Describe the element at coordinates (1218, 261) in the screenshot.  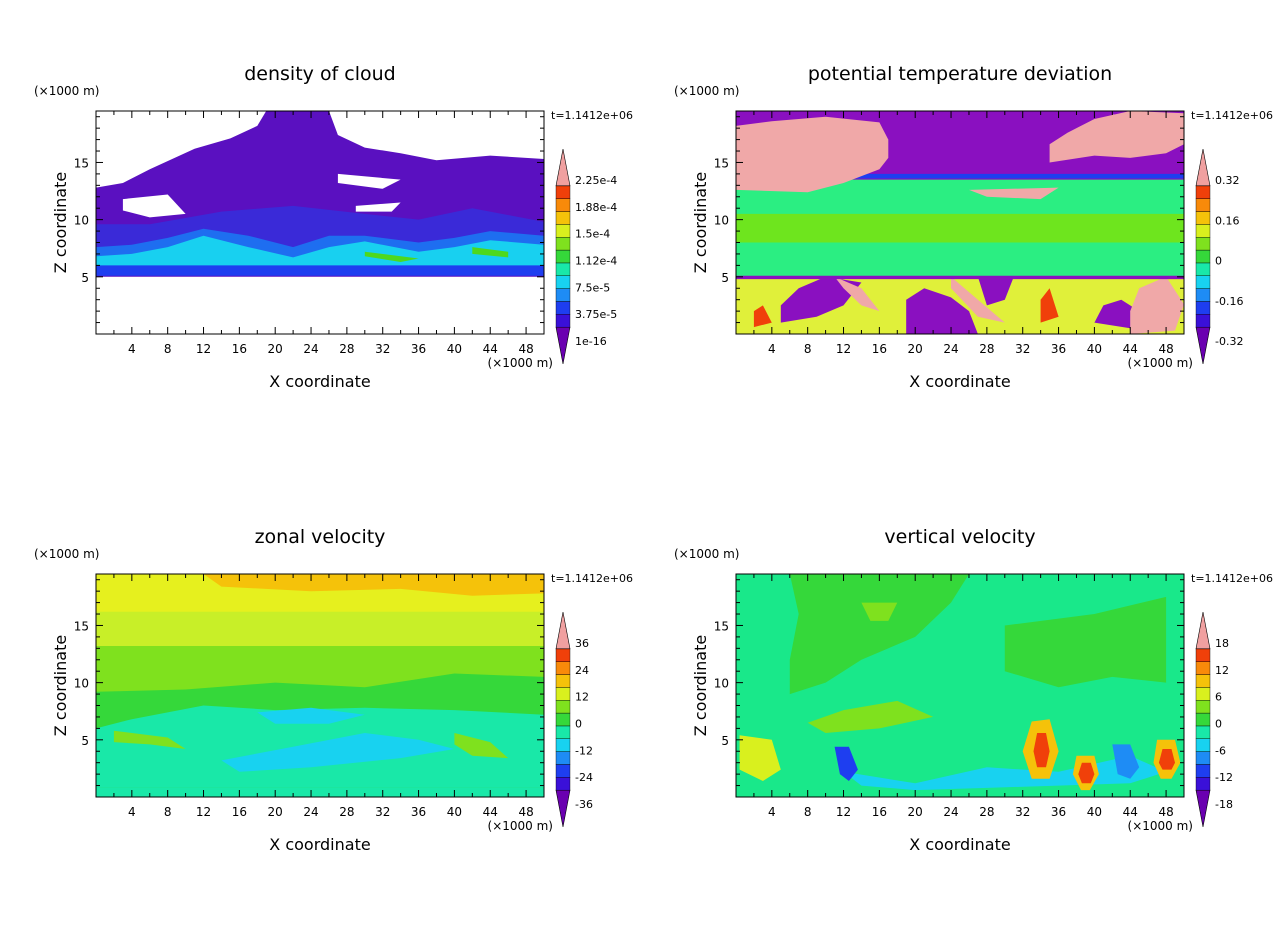
I see `colorbar-label: 0` at that location.